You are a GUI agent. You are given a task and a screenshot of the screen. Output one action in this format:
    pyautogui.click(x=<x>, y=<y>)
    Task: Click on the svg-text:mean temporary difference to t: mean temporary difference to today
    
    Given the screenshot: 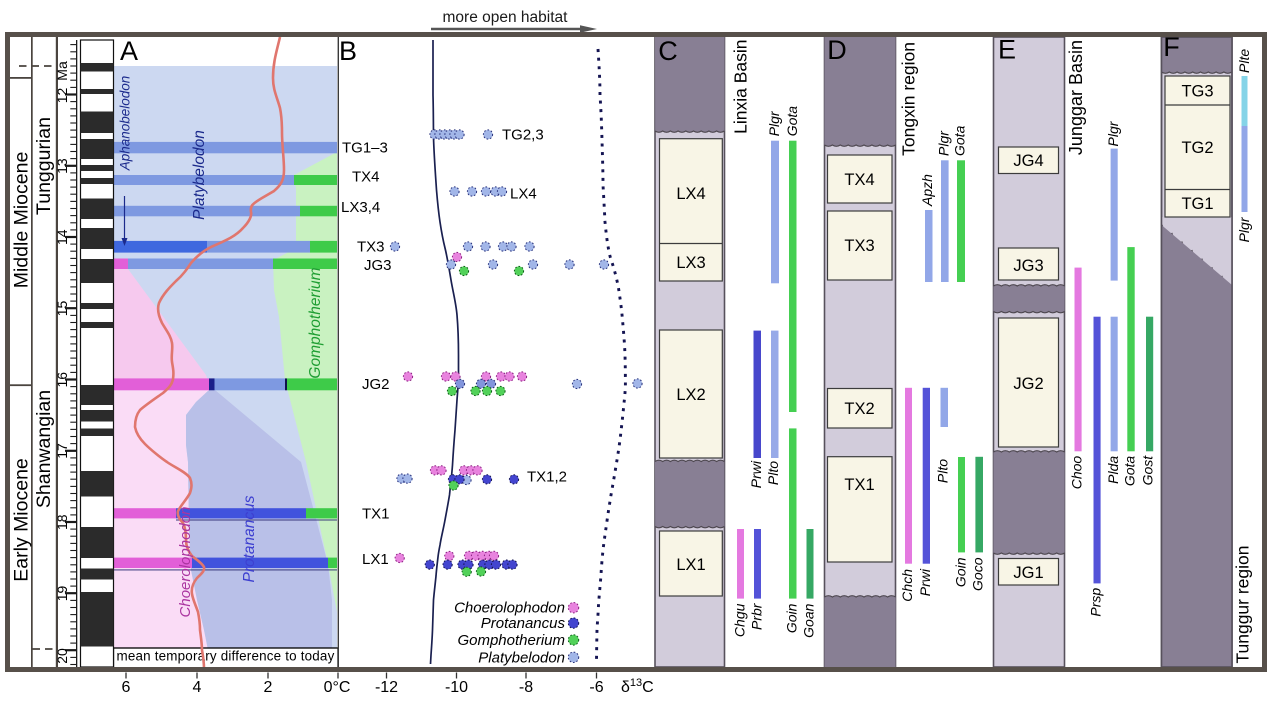 What is the action you would take?
    pyautogui.click(x=226, y=656)
    